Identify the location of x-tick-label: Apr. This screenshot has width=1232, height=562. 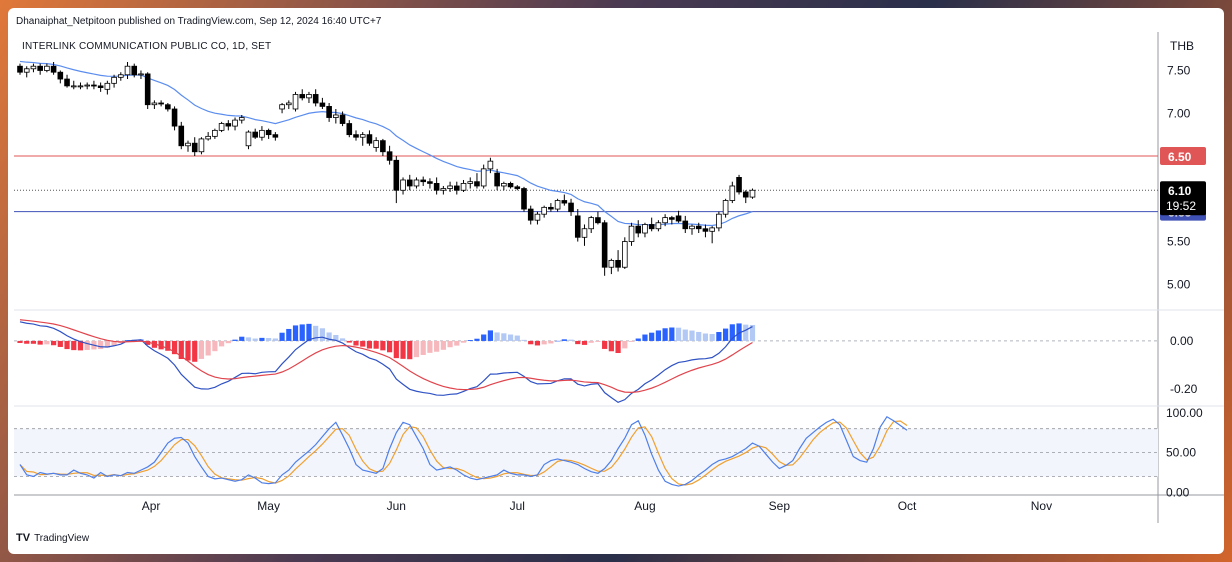
(151, 506).